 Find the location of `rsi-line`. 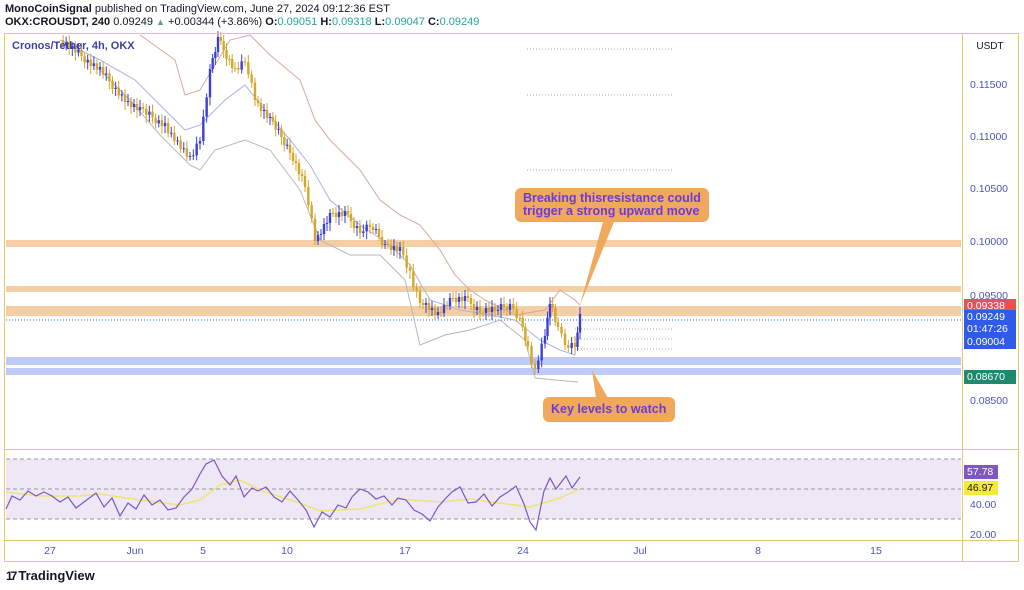

rsi-line is located at coordinates (293, 495).